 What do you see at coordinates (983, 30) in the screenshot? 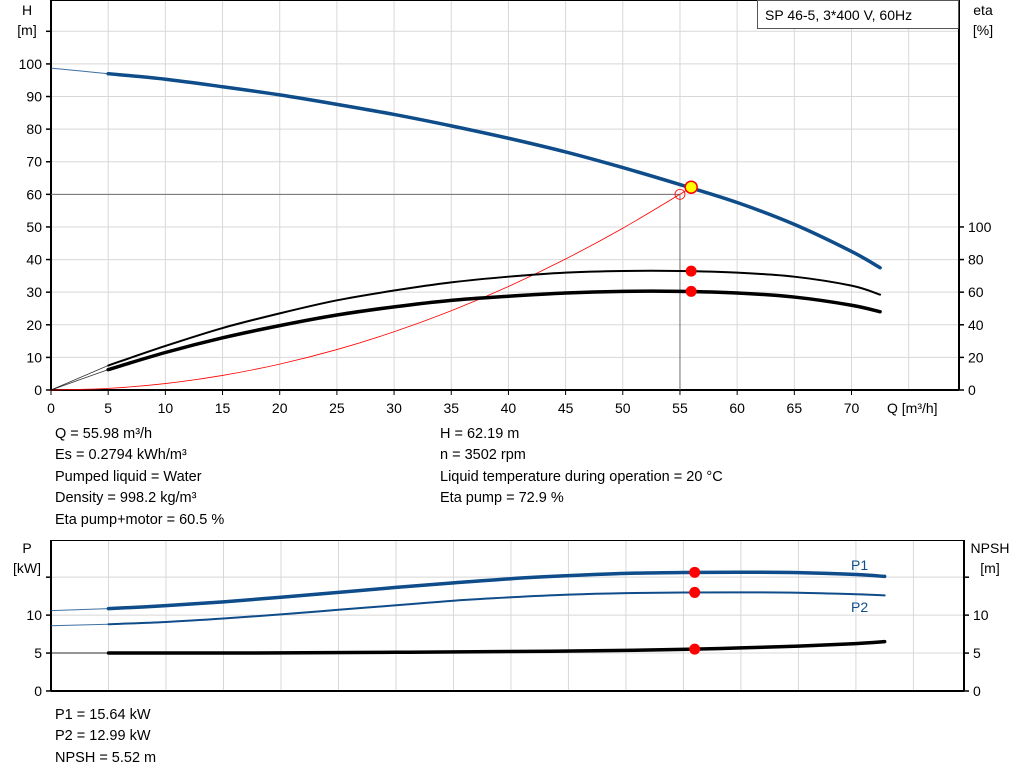
I see `y-right-unit-eta: [%]` at bounding box center [983, 30].